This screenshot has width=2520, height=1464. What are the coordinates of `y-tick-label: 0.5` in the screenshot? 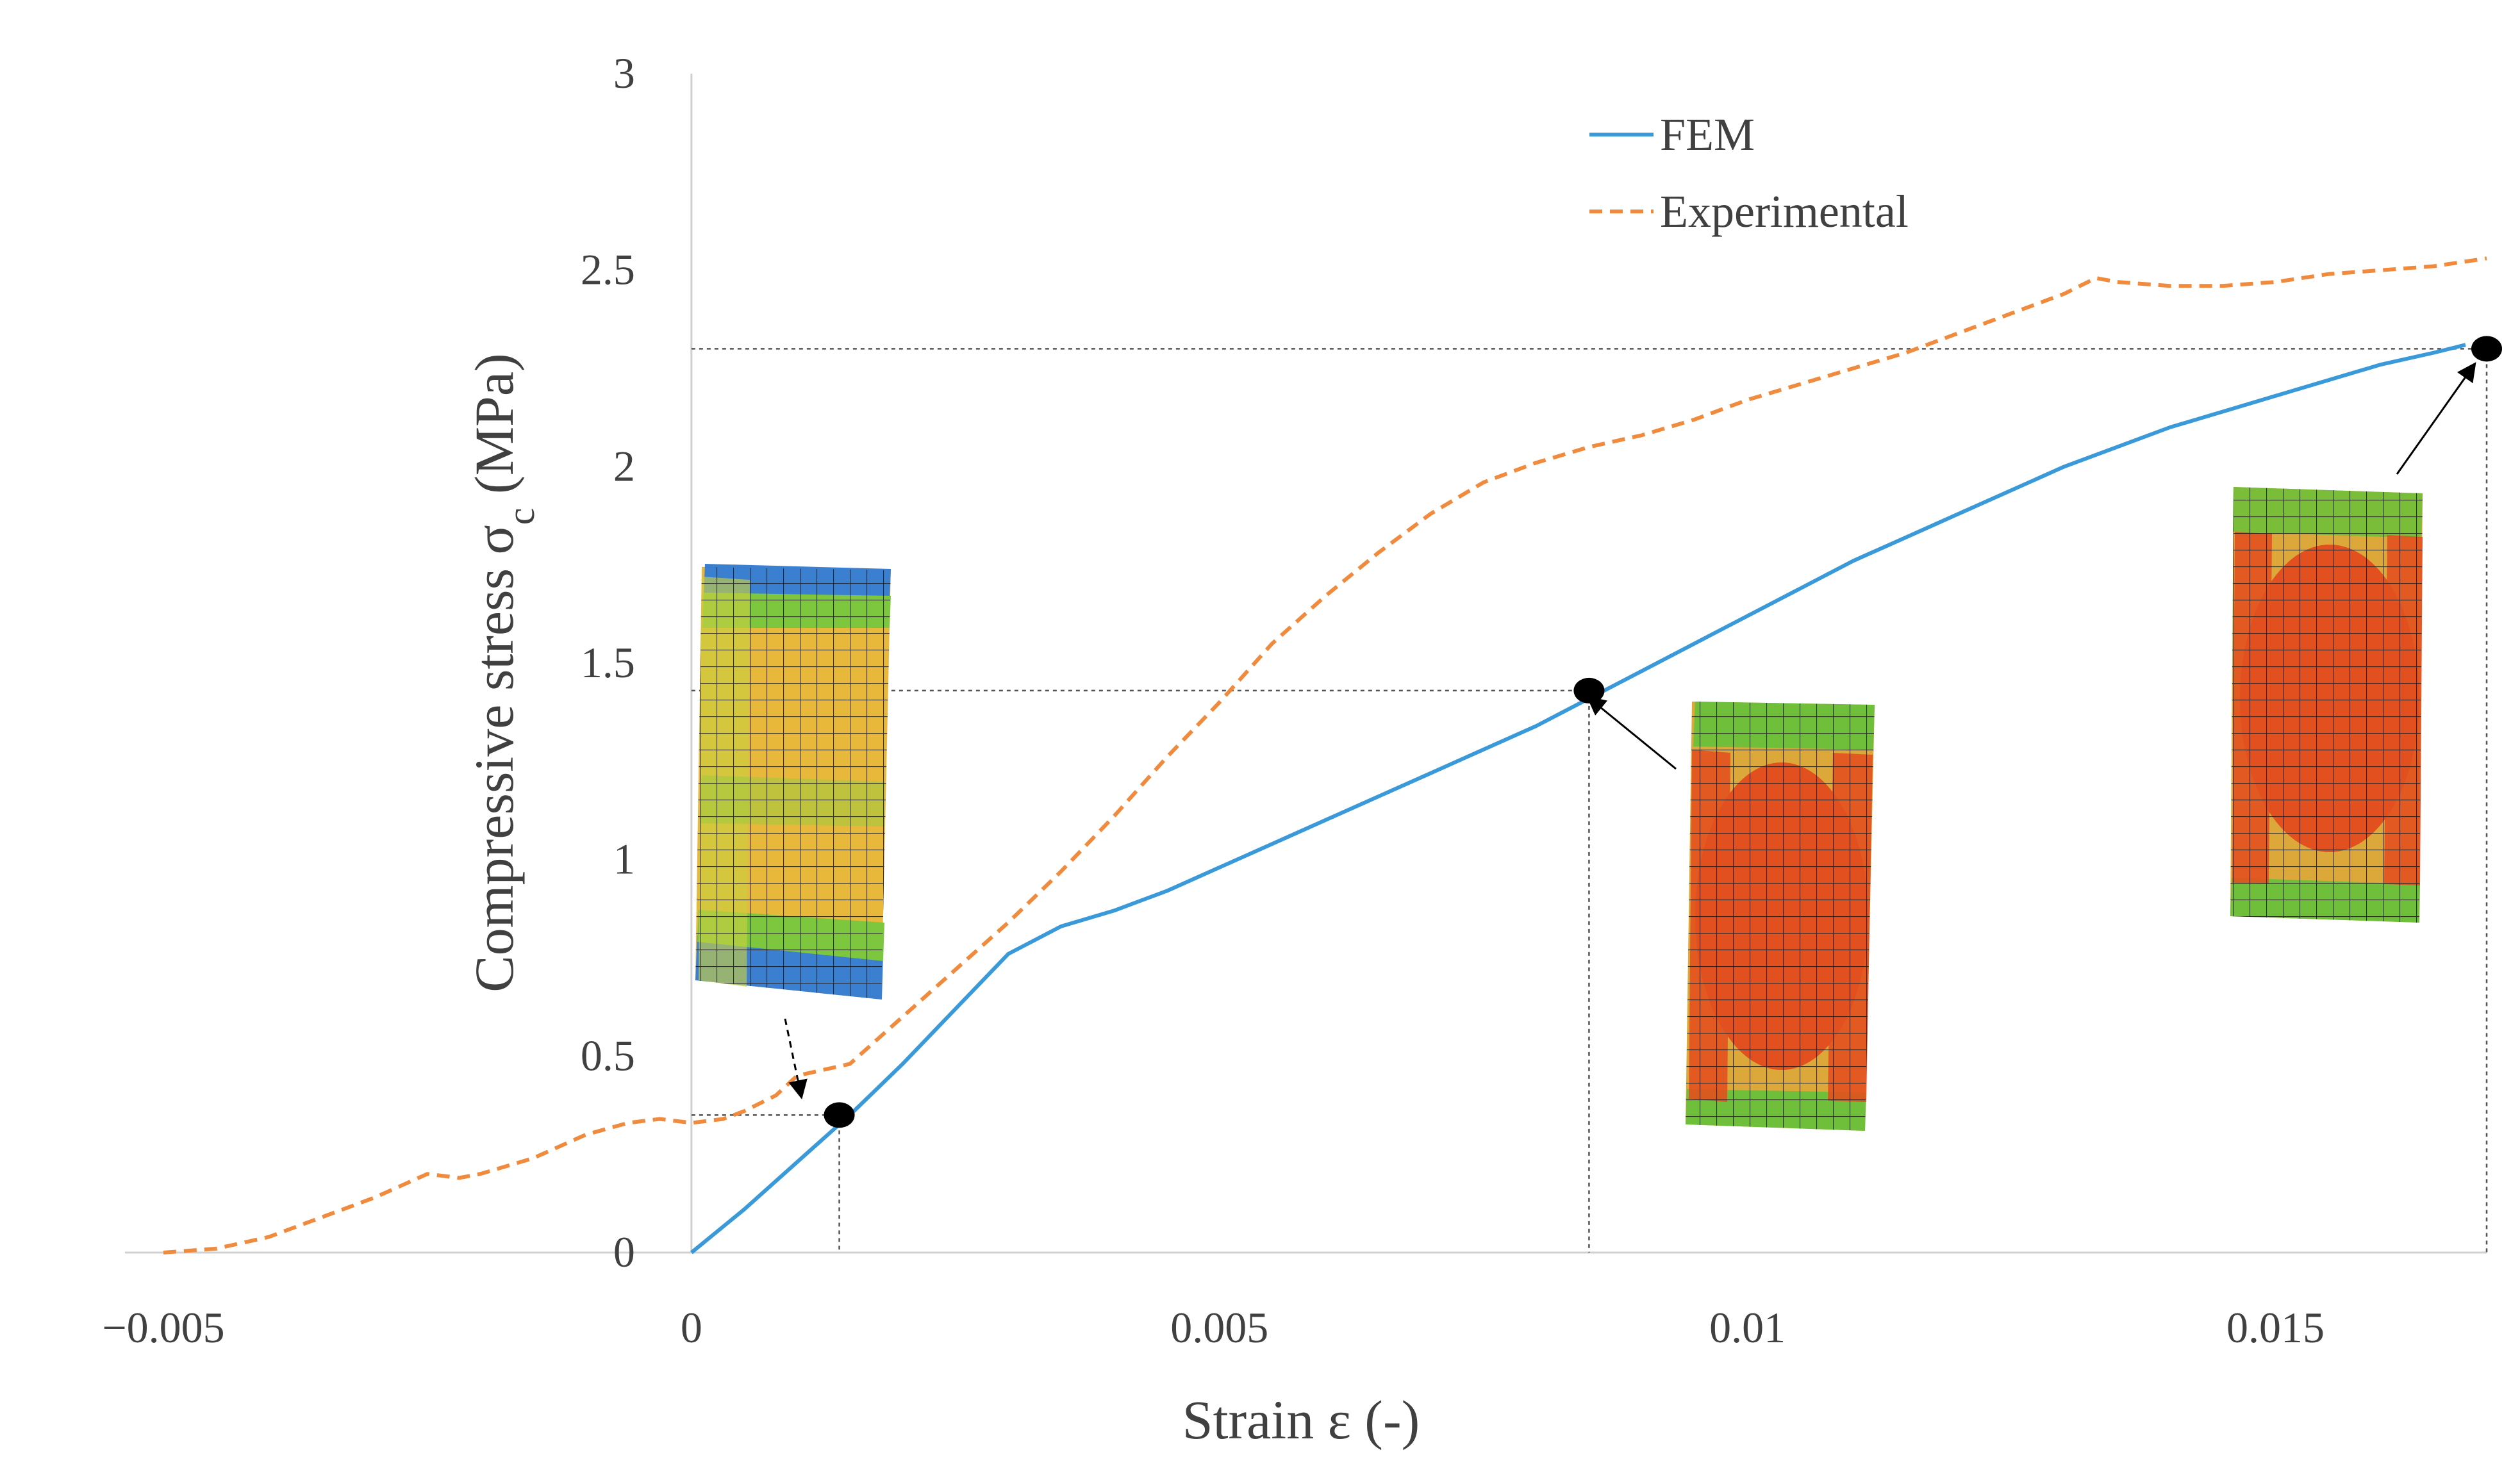 It's located at (608, 1055).